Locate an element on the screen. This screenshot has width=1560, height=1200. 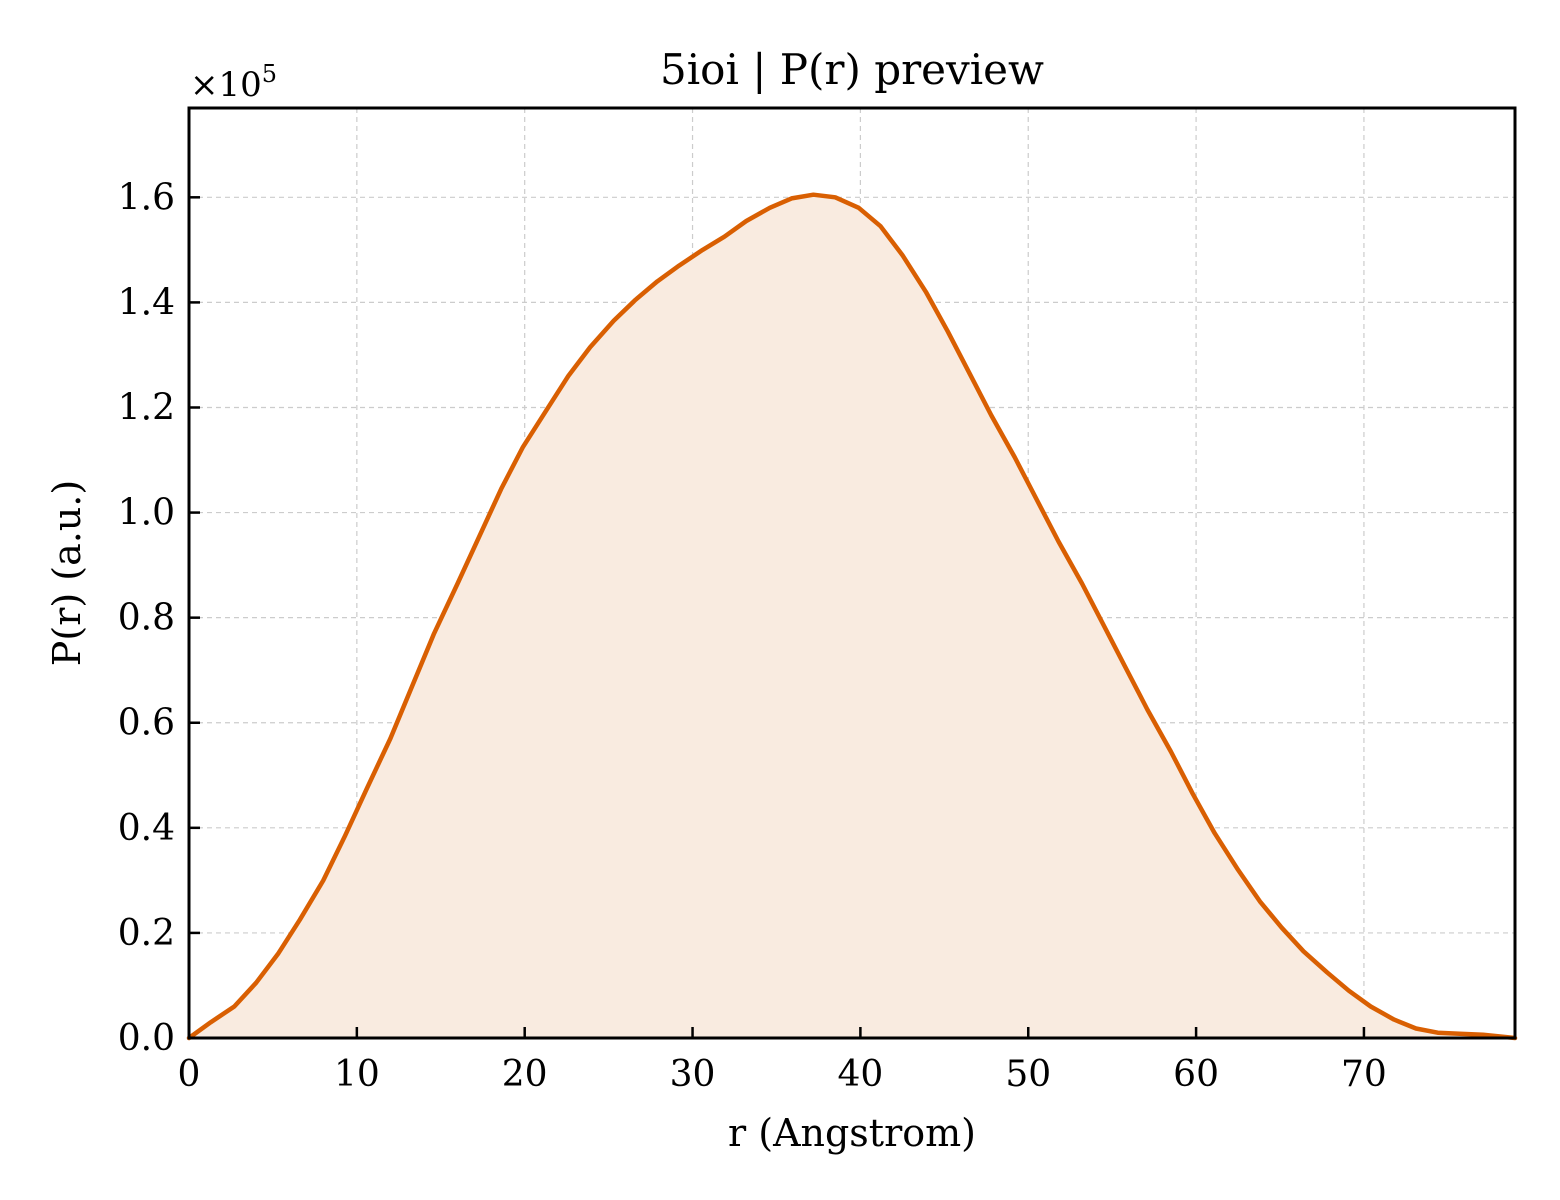
y-axis-title: P(r) (a.u.) is located at coordinates (67, 573).